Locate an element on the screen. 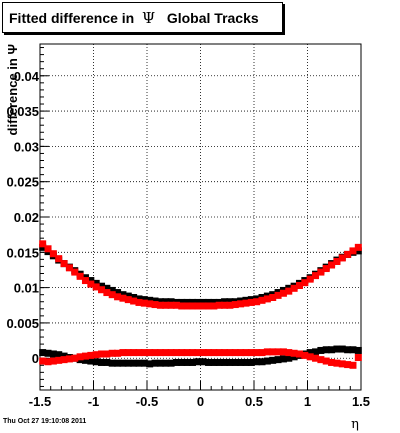  x-tick-label: 1.5 is located at coordinates (361, 401).